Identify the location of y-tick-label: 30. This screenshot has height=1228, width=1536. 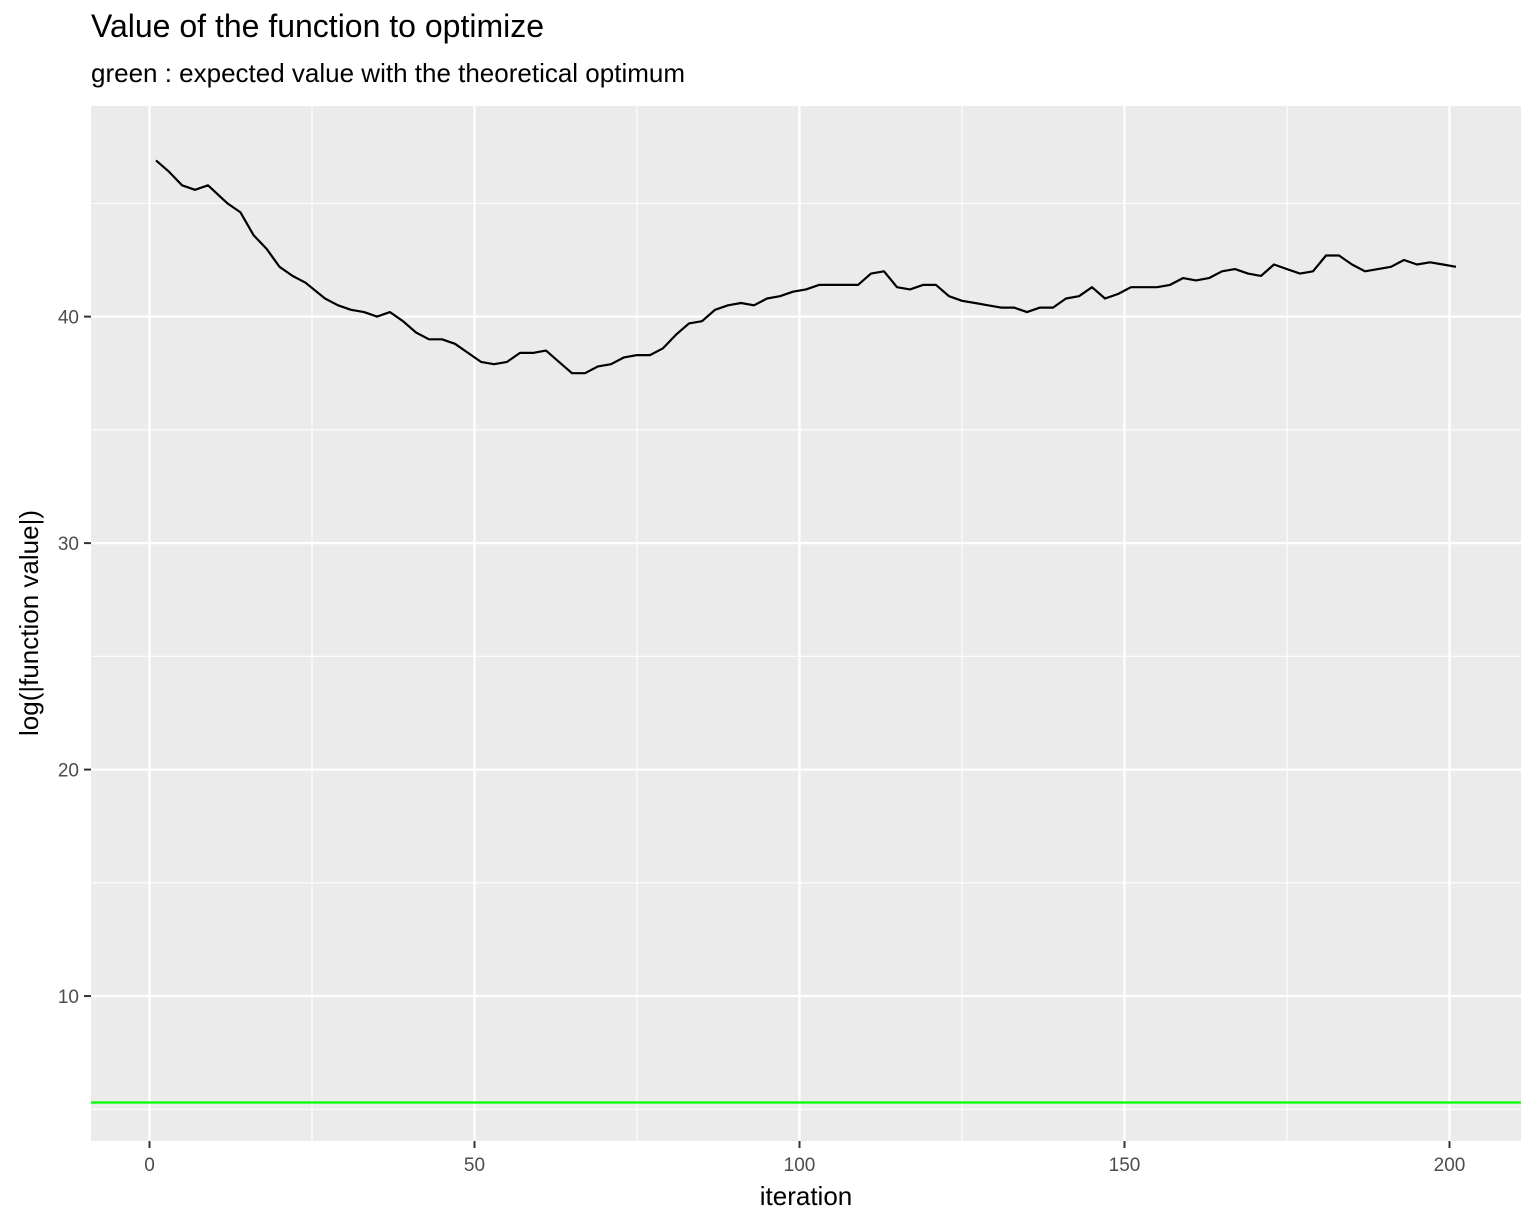
(68, 544).